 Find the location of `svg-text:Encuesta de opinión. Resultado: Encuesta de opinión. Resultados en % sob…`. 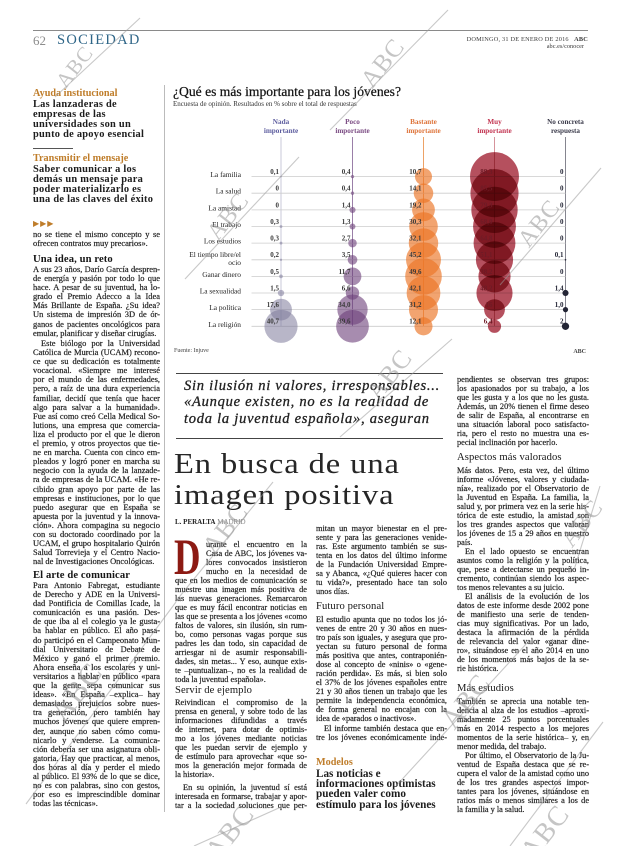

svg-text:Encuesta de opinión. Resultado: Encuesta de opinión. Resultados en % sob… is located at coordinates (265, 104).